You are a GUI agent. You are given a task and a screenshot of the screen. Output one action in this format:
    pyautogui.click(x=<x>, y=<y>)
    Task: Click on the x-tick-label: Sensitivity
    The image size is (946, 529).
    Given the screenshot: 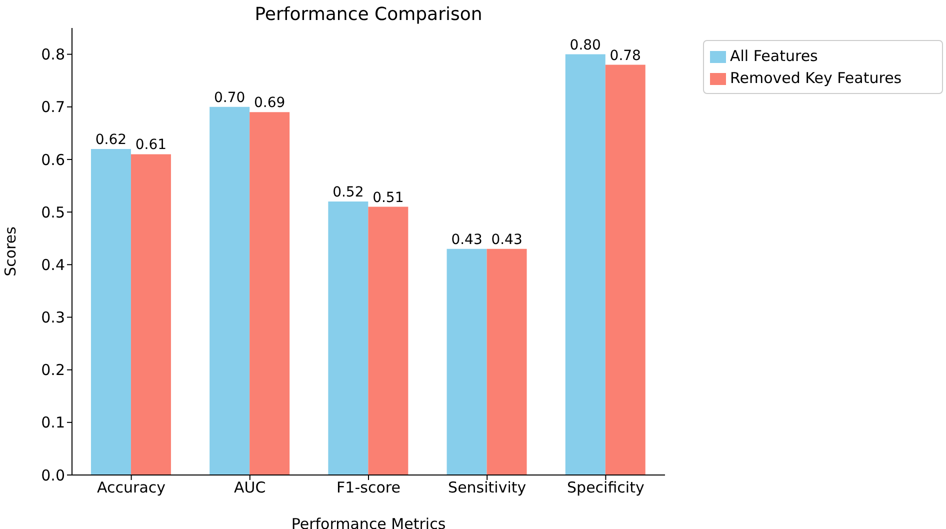 What is the action you would take?
    pyautogui.click(x=487, y=487)
    